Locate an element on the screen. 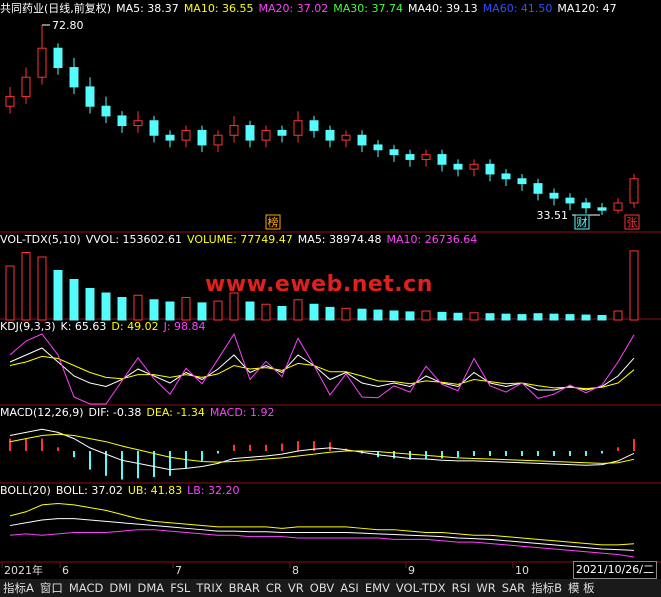 Image resolution: width=661 pixels, height=597 pixels. macd-legend: DIF: -0.38 is located at coordinates (115, 412).